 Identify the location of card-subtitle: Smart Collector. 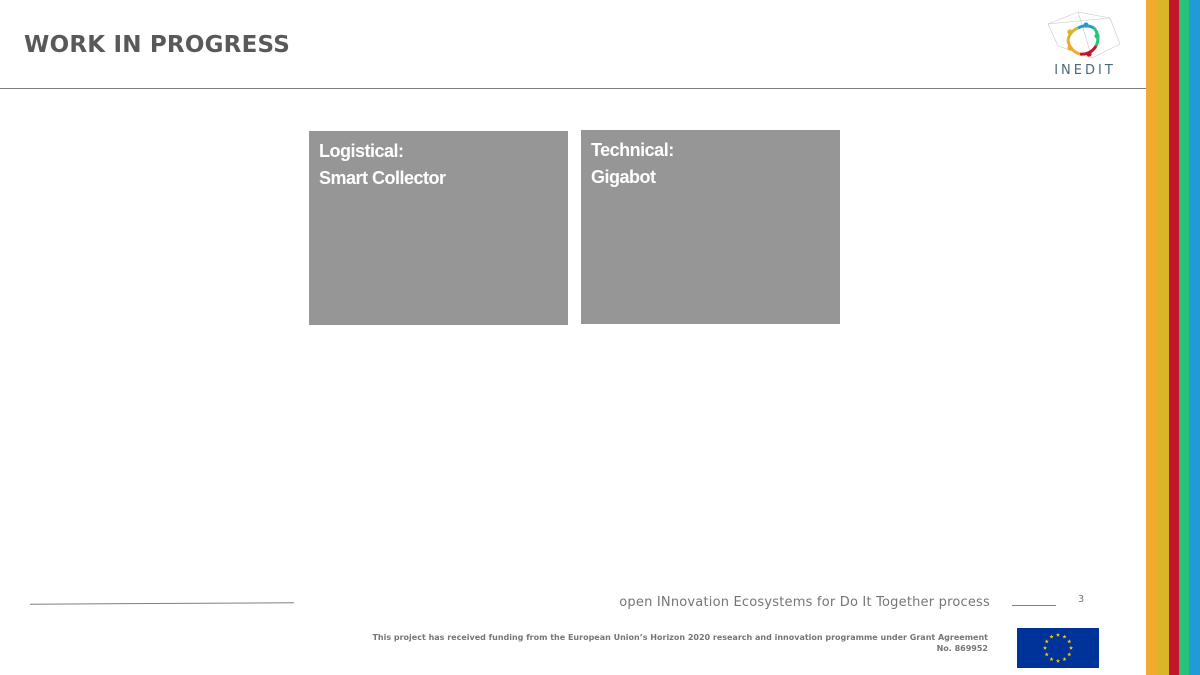
(382, 178).